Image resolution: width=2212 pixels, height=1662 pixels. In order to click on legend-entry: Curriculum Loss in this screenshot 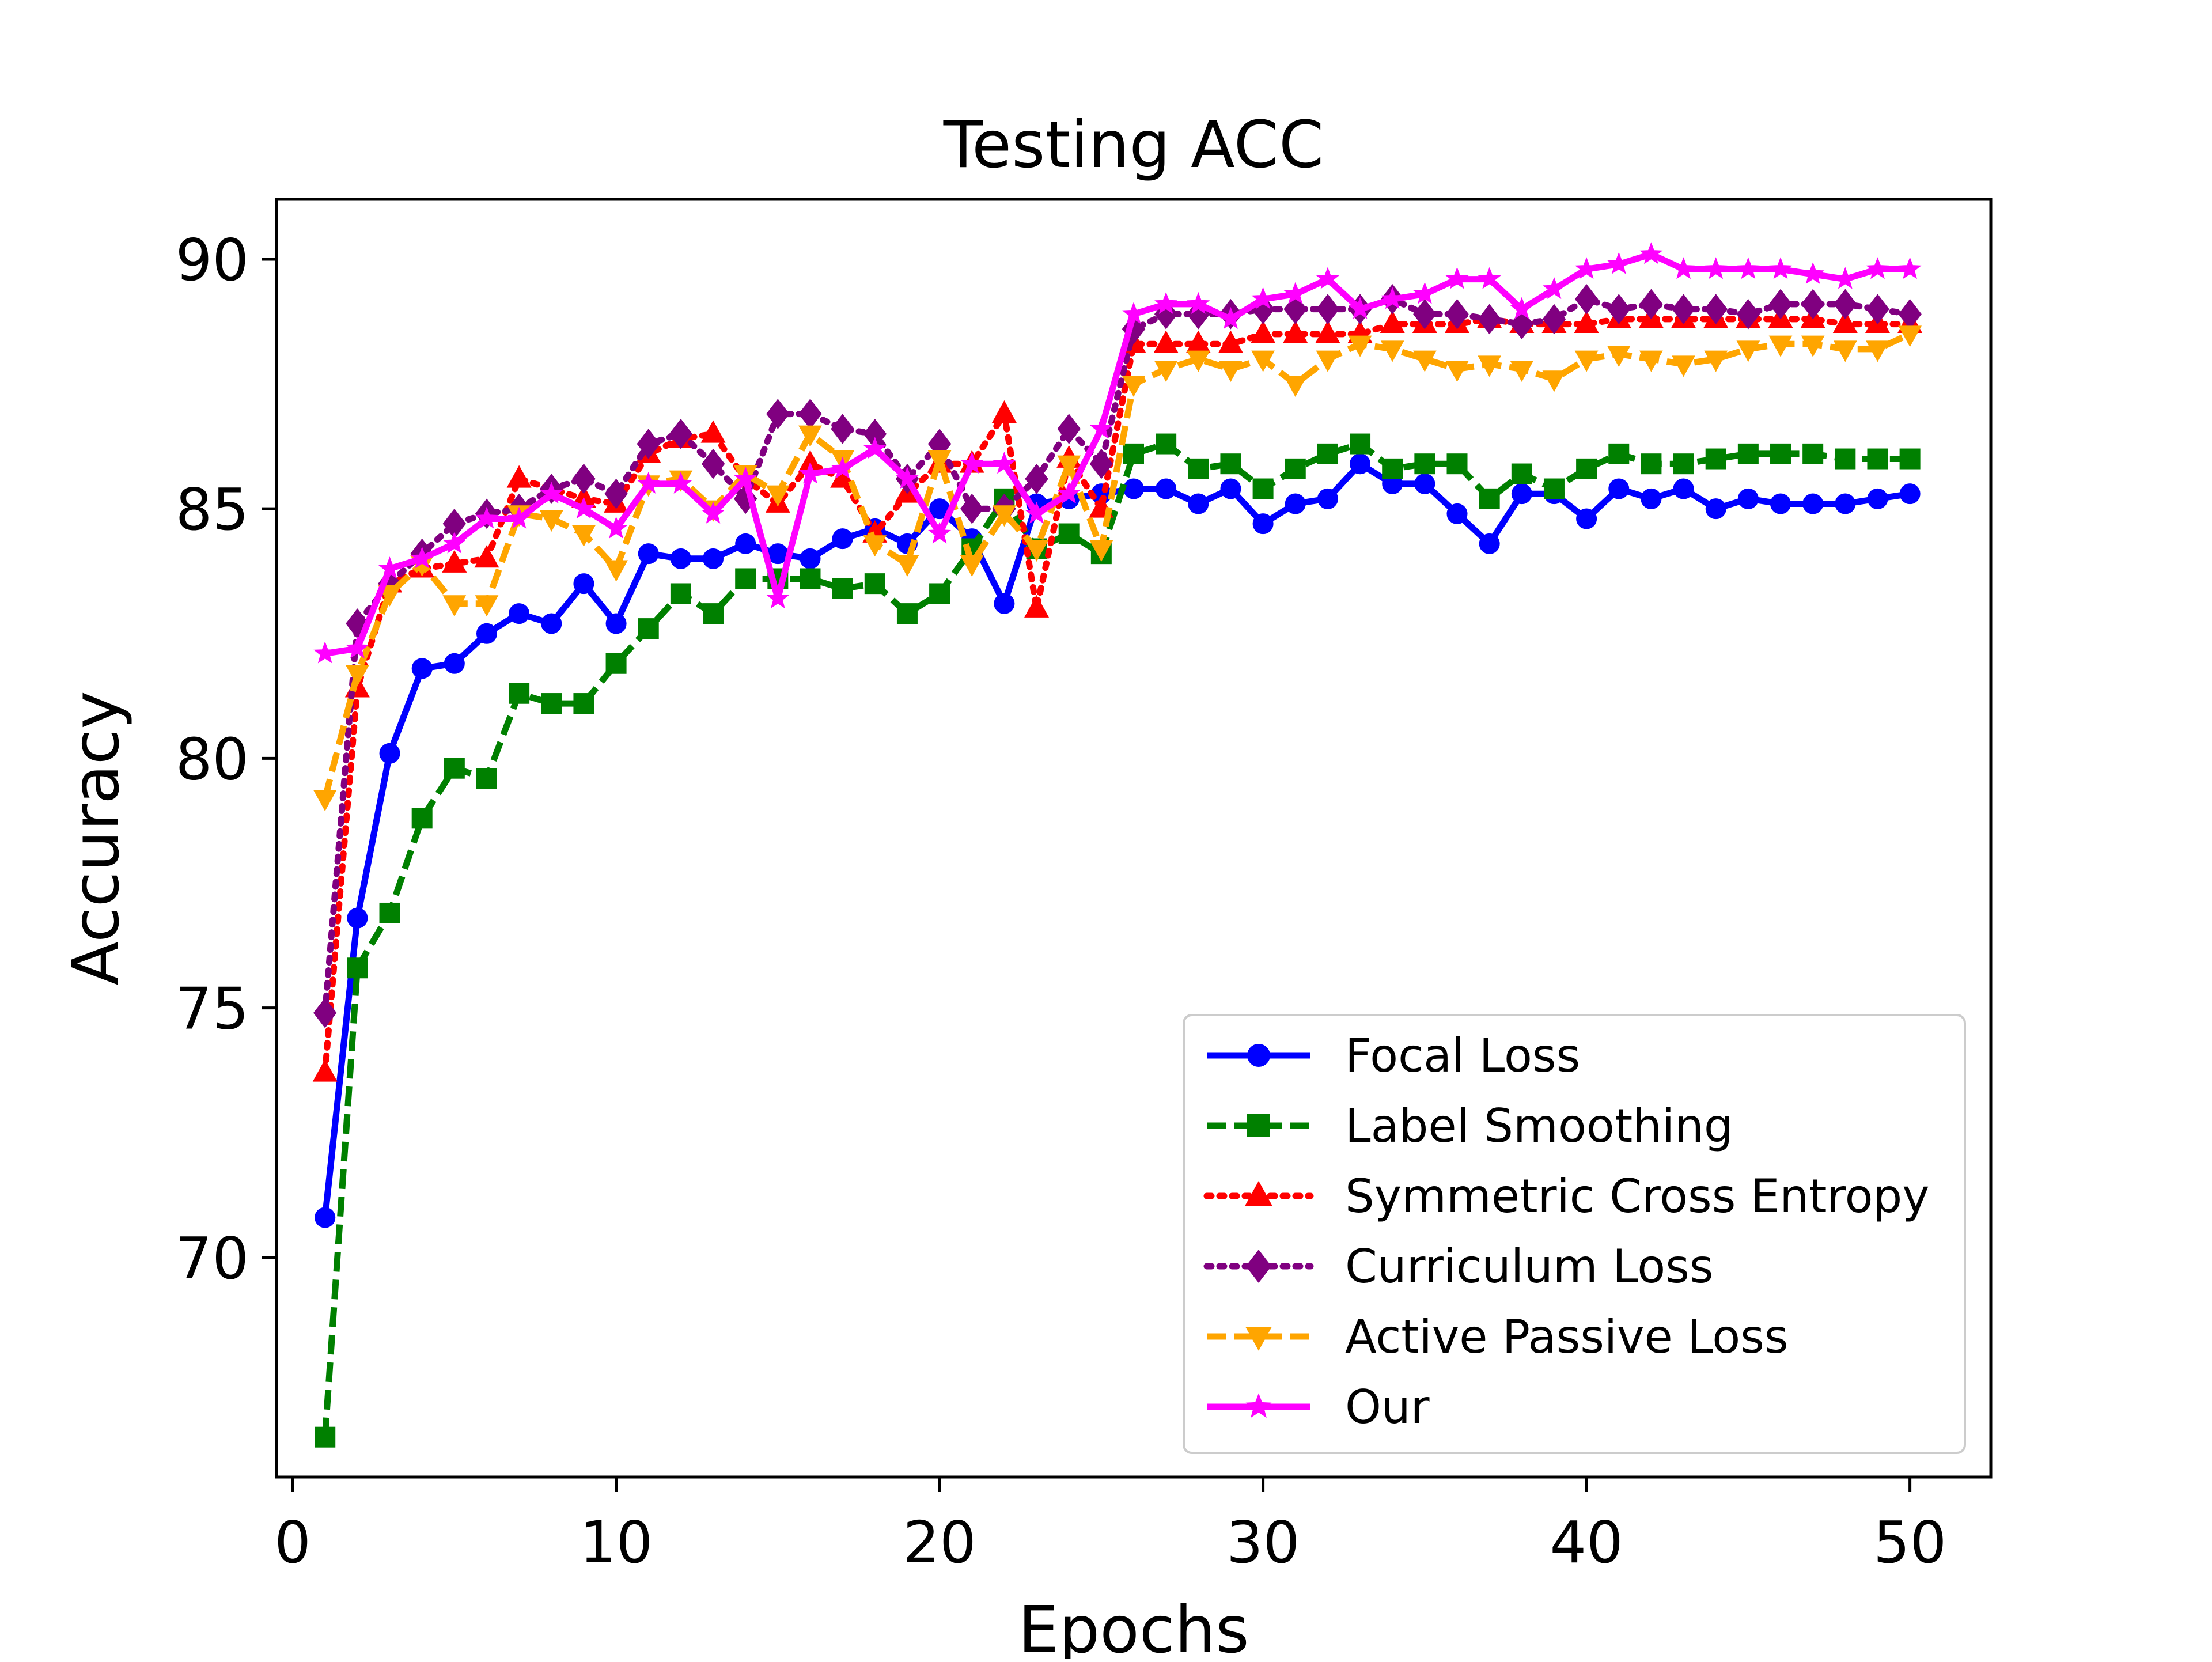, I will do `click(1458, 1266)`.